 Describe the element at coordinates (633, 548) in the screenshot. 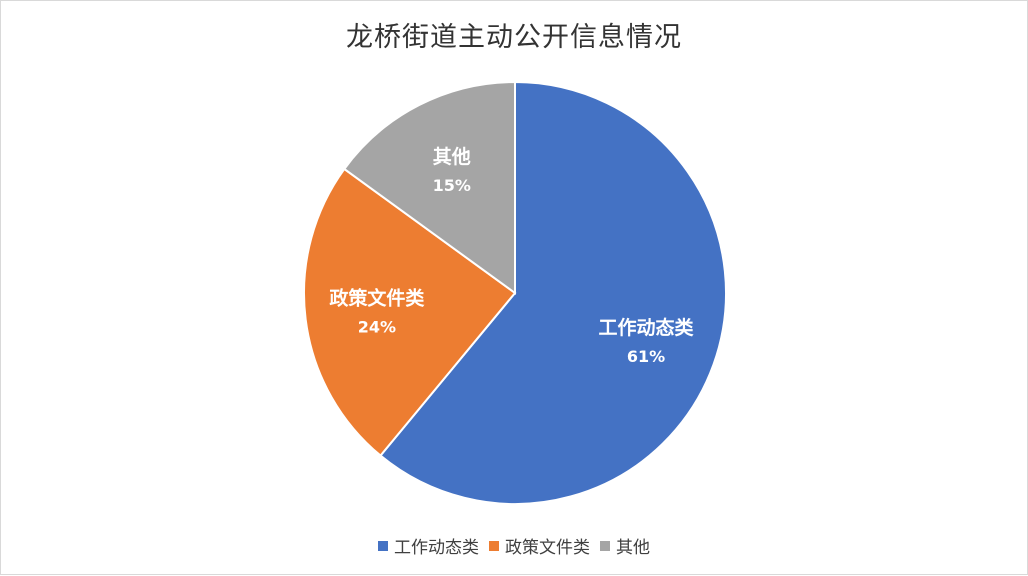

I see `legend-label-2: 其他` at that location.